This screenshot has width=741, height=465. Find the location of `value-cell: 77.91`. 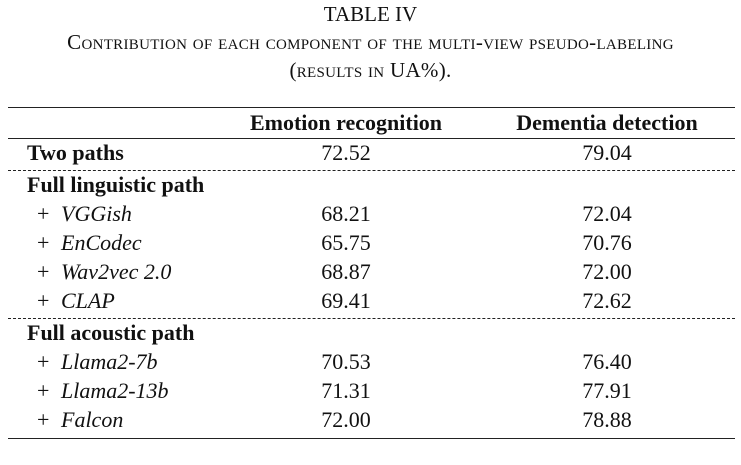

value-cell: 77.91 is located at coordinates (607, 390).